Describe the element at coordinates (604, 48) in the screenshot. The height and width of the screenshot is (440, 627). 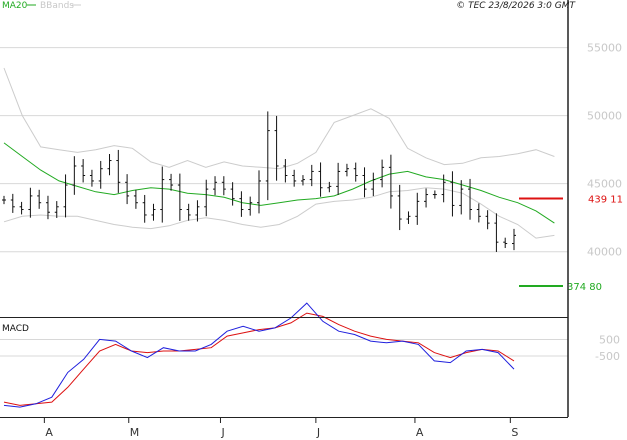
I see `price-y-tick-label: 55000` at that location.